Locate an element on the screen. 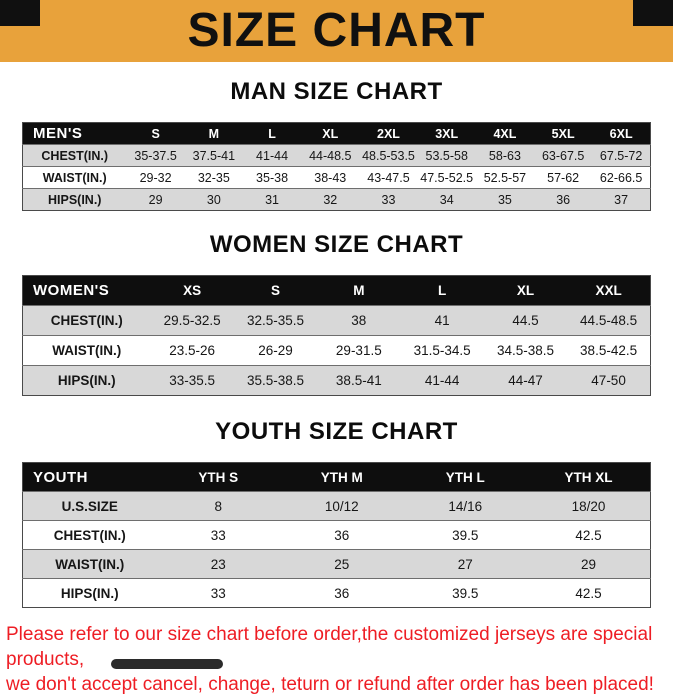 The image size is (673, 697). table-title-cell: WOMEN'S is located at coordinates (86, 290).